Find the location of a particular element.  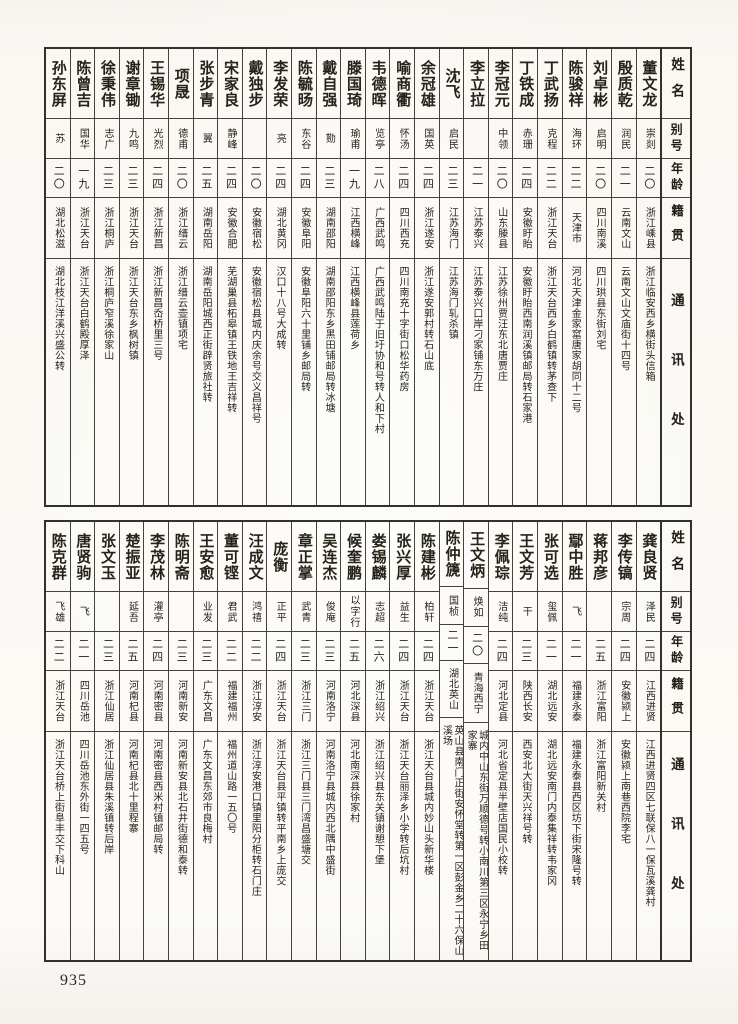

entry-age: 二八 is located at coordinates (377, 178).